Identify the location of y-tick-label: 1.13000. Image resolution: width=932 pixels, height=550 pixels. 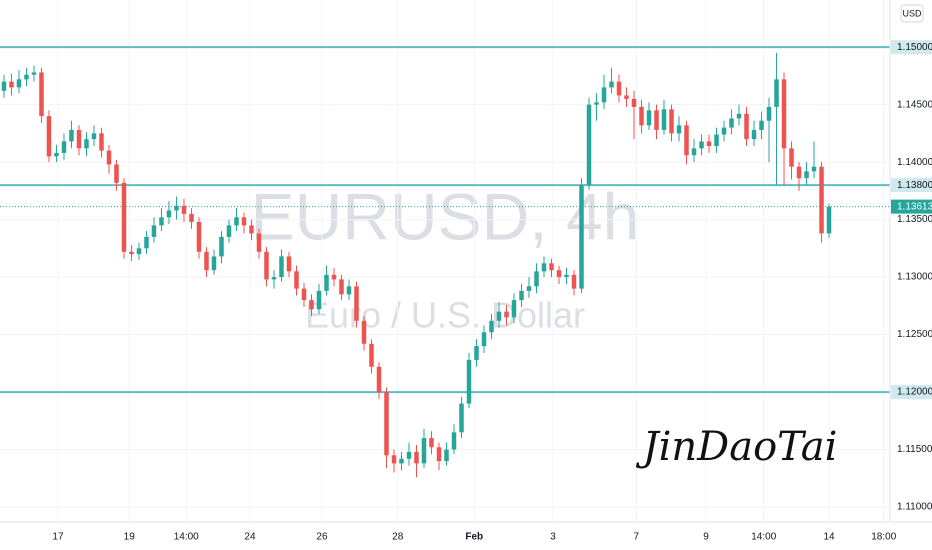
(914, 277).